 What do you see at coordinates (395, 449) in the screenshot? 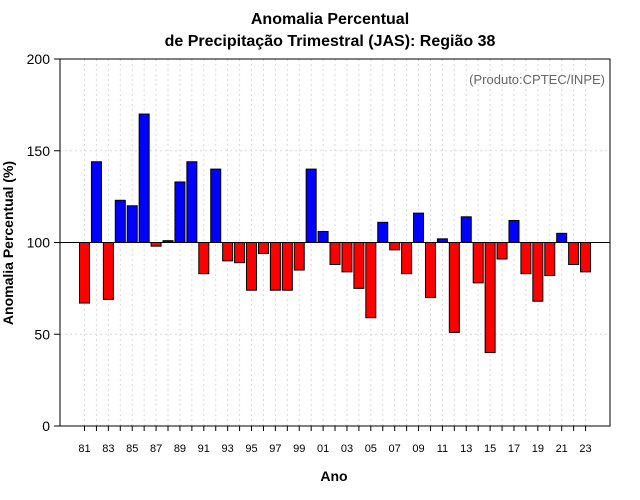
I see `x-tick-label: 07` at bounding box center [395, 449].